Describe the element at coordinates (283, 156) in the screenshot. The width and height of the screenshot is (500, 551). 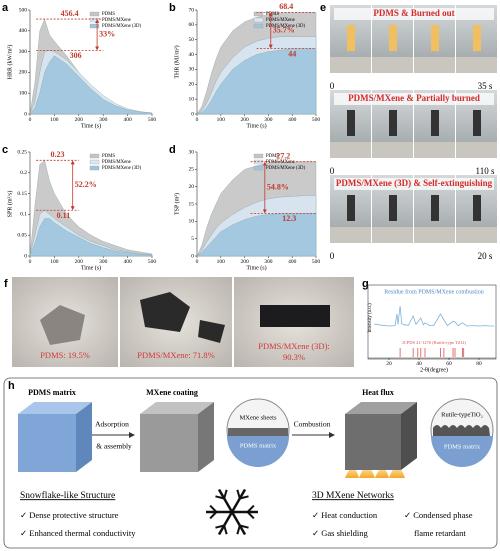
I see `annotation-high: 27.2` at that location.